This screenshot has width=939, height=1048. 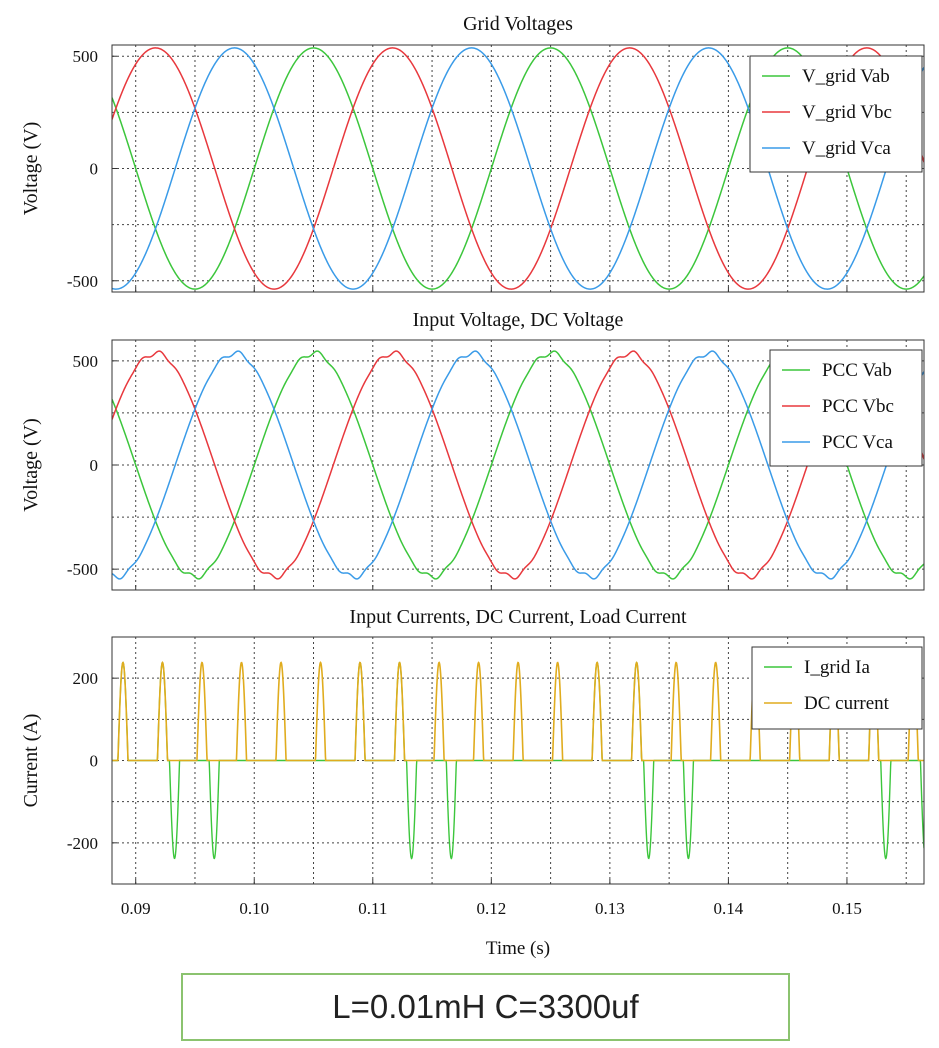 I want to click on caption-text: L=0.01mH C=3300uf, so click(x=485, y=1006).